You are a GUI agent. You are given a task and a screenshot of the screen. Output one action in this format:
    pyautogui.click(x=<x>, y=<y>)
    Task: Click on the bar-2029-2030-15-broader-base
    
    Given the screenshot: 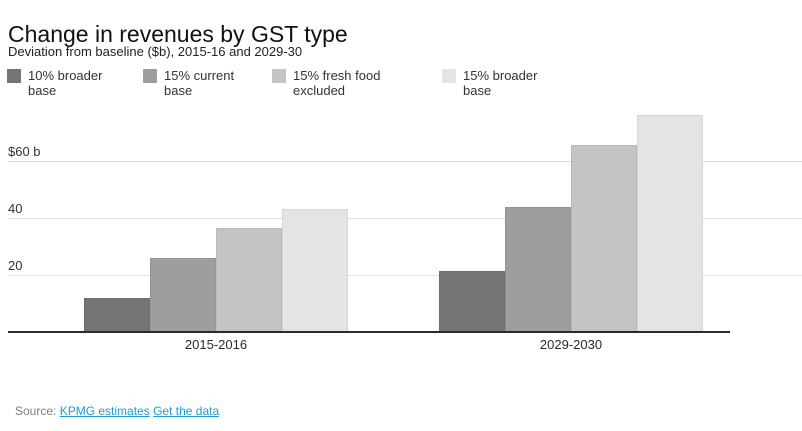 What is the action you would take?
    pyautogui.click(x=670, y=223)
    